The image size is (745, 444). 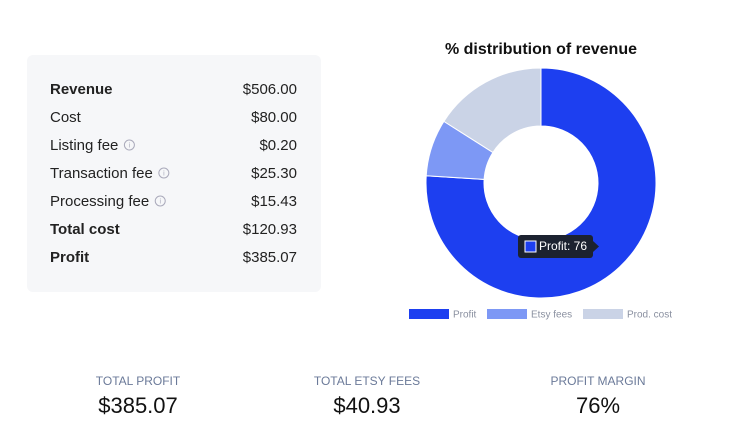 What do you see at coordinates (596, 246) in the screenshot?
I see `tooltip-caret` at bounding box center [596, 246].